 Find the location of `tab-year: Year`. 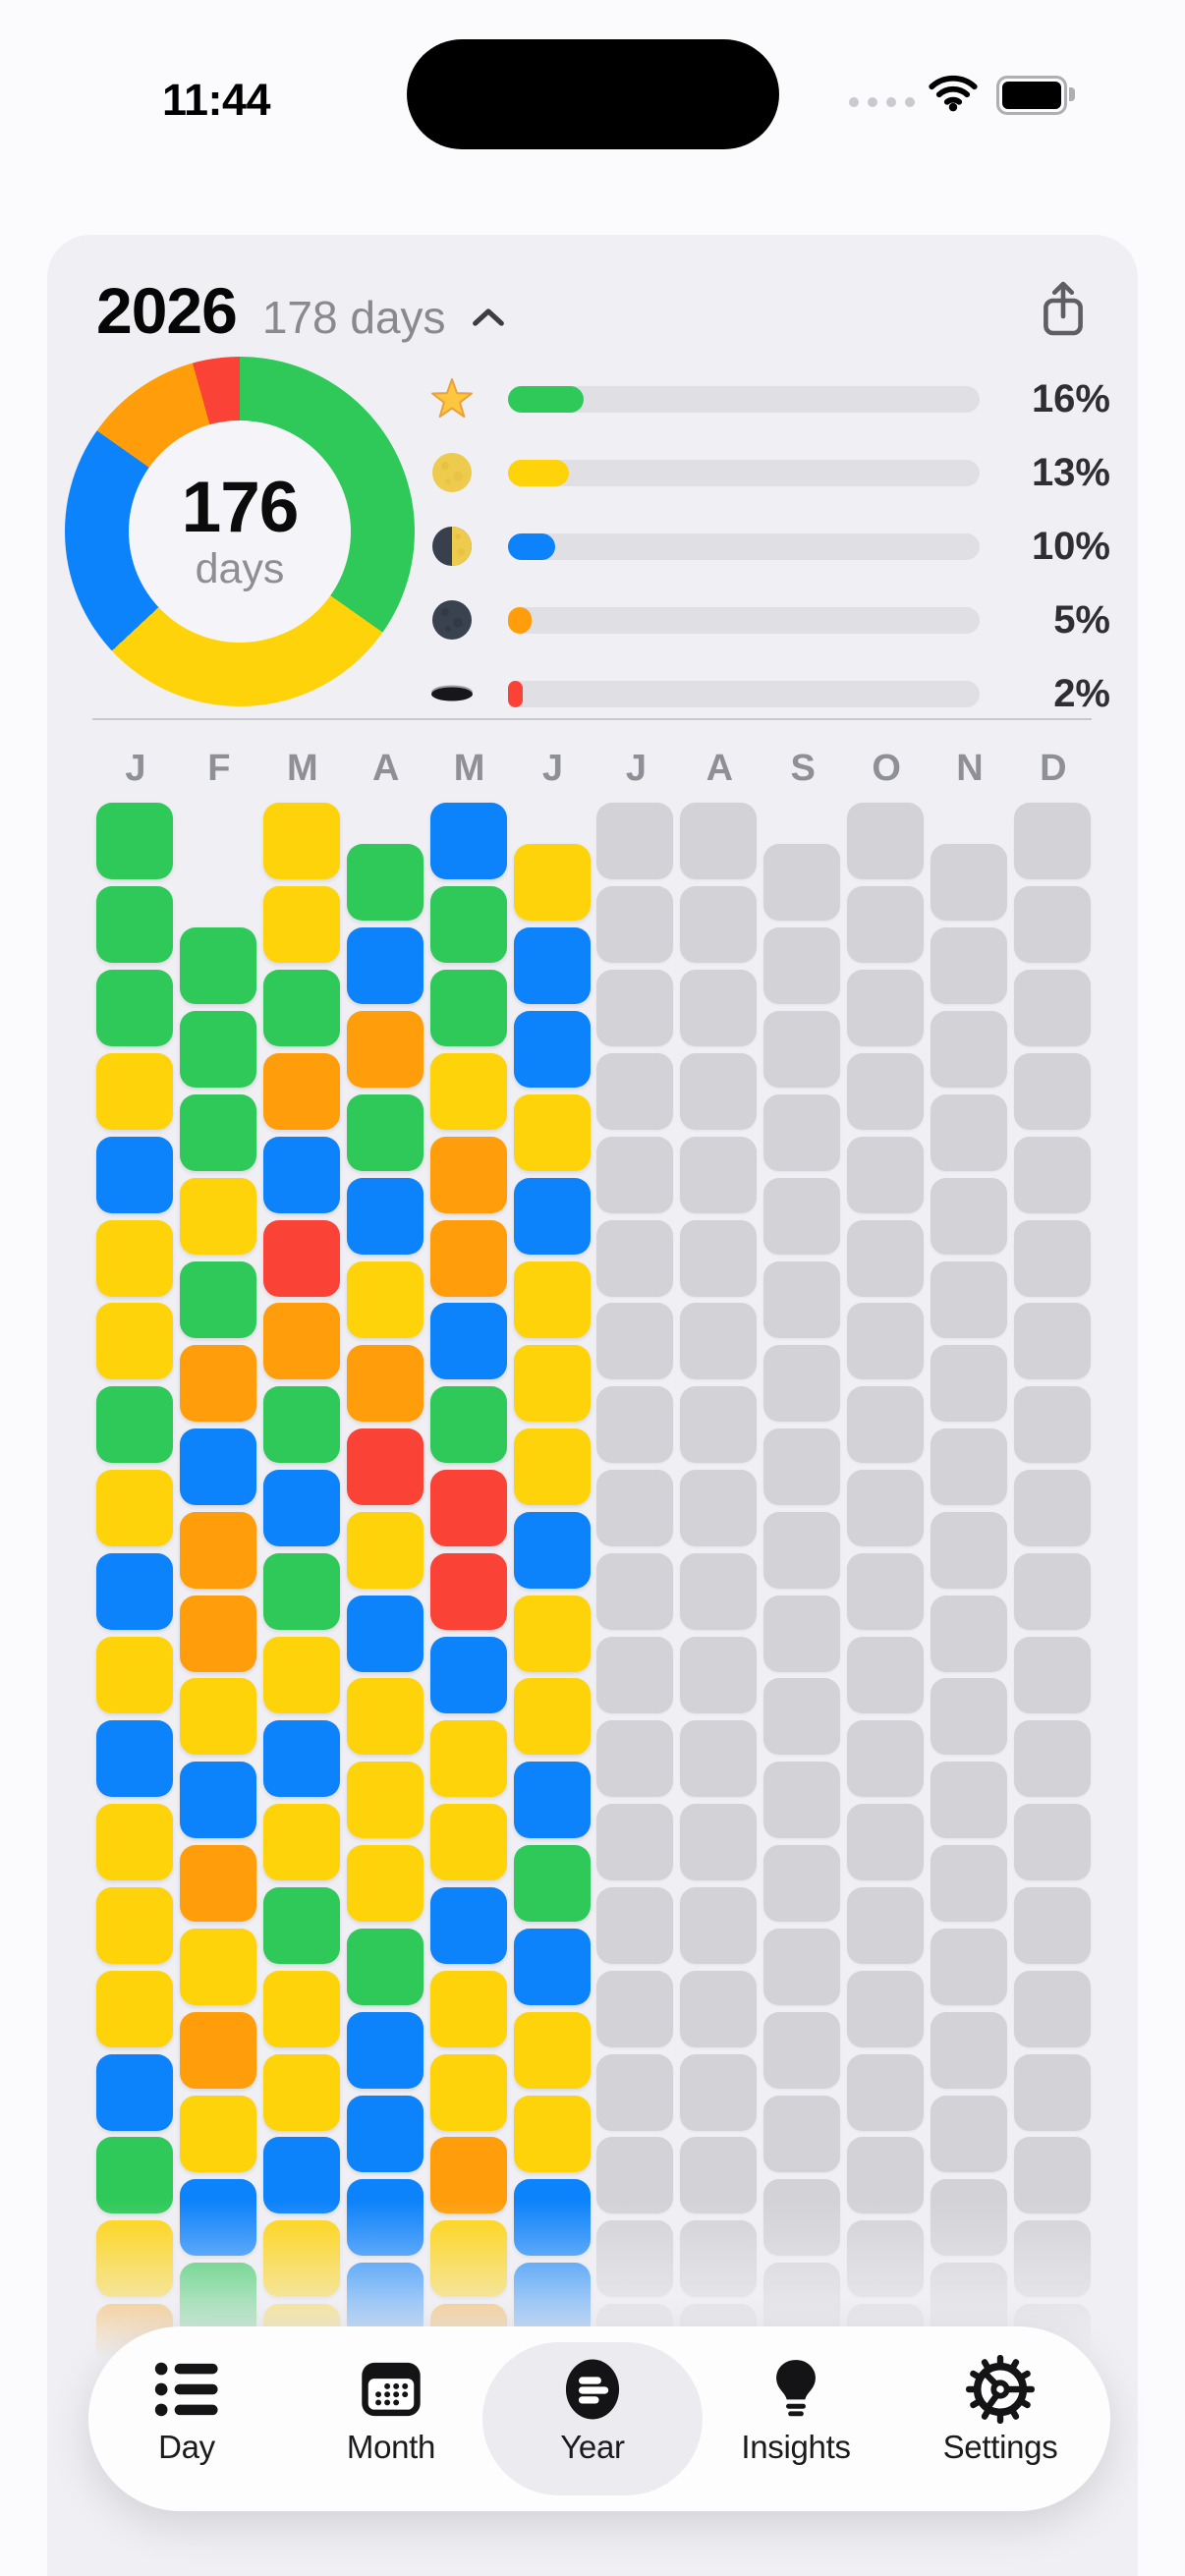

tab-year: Year is located at coordinates (592, 2418).